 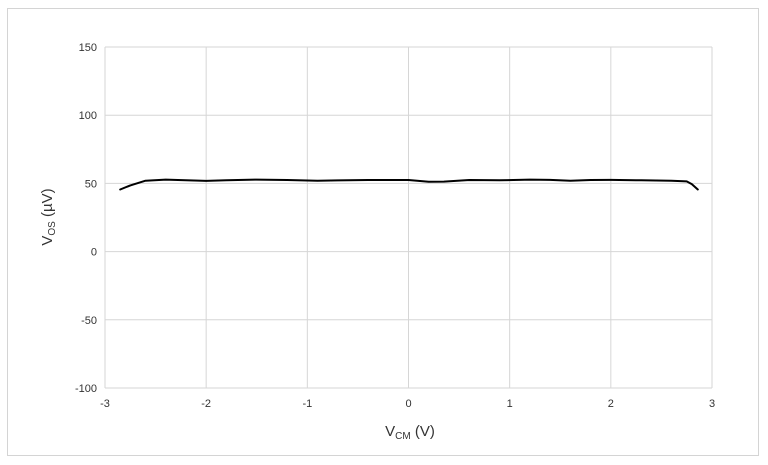 I want to click on x-tick-label: 3, so click(x=712, y=404).